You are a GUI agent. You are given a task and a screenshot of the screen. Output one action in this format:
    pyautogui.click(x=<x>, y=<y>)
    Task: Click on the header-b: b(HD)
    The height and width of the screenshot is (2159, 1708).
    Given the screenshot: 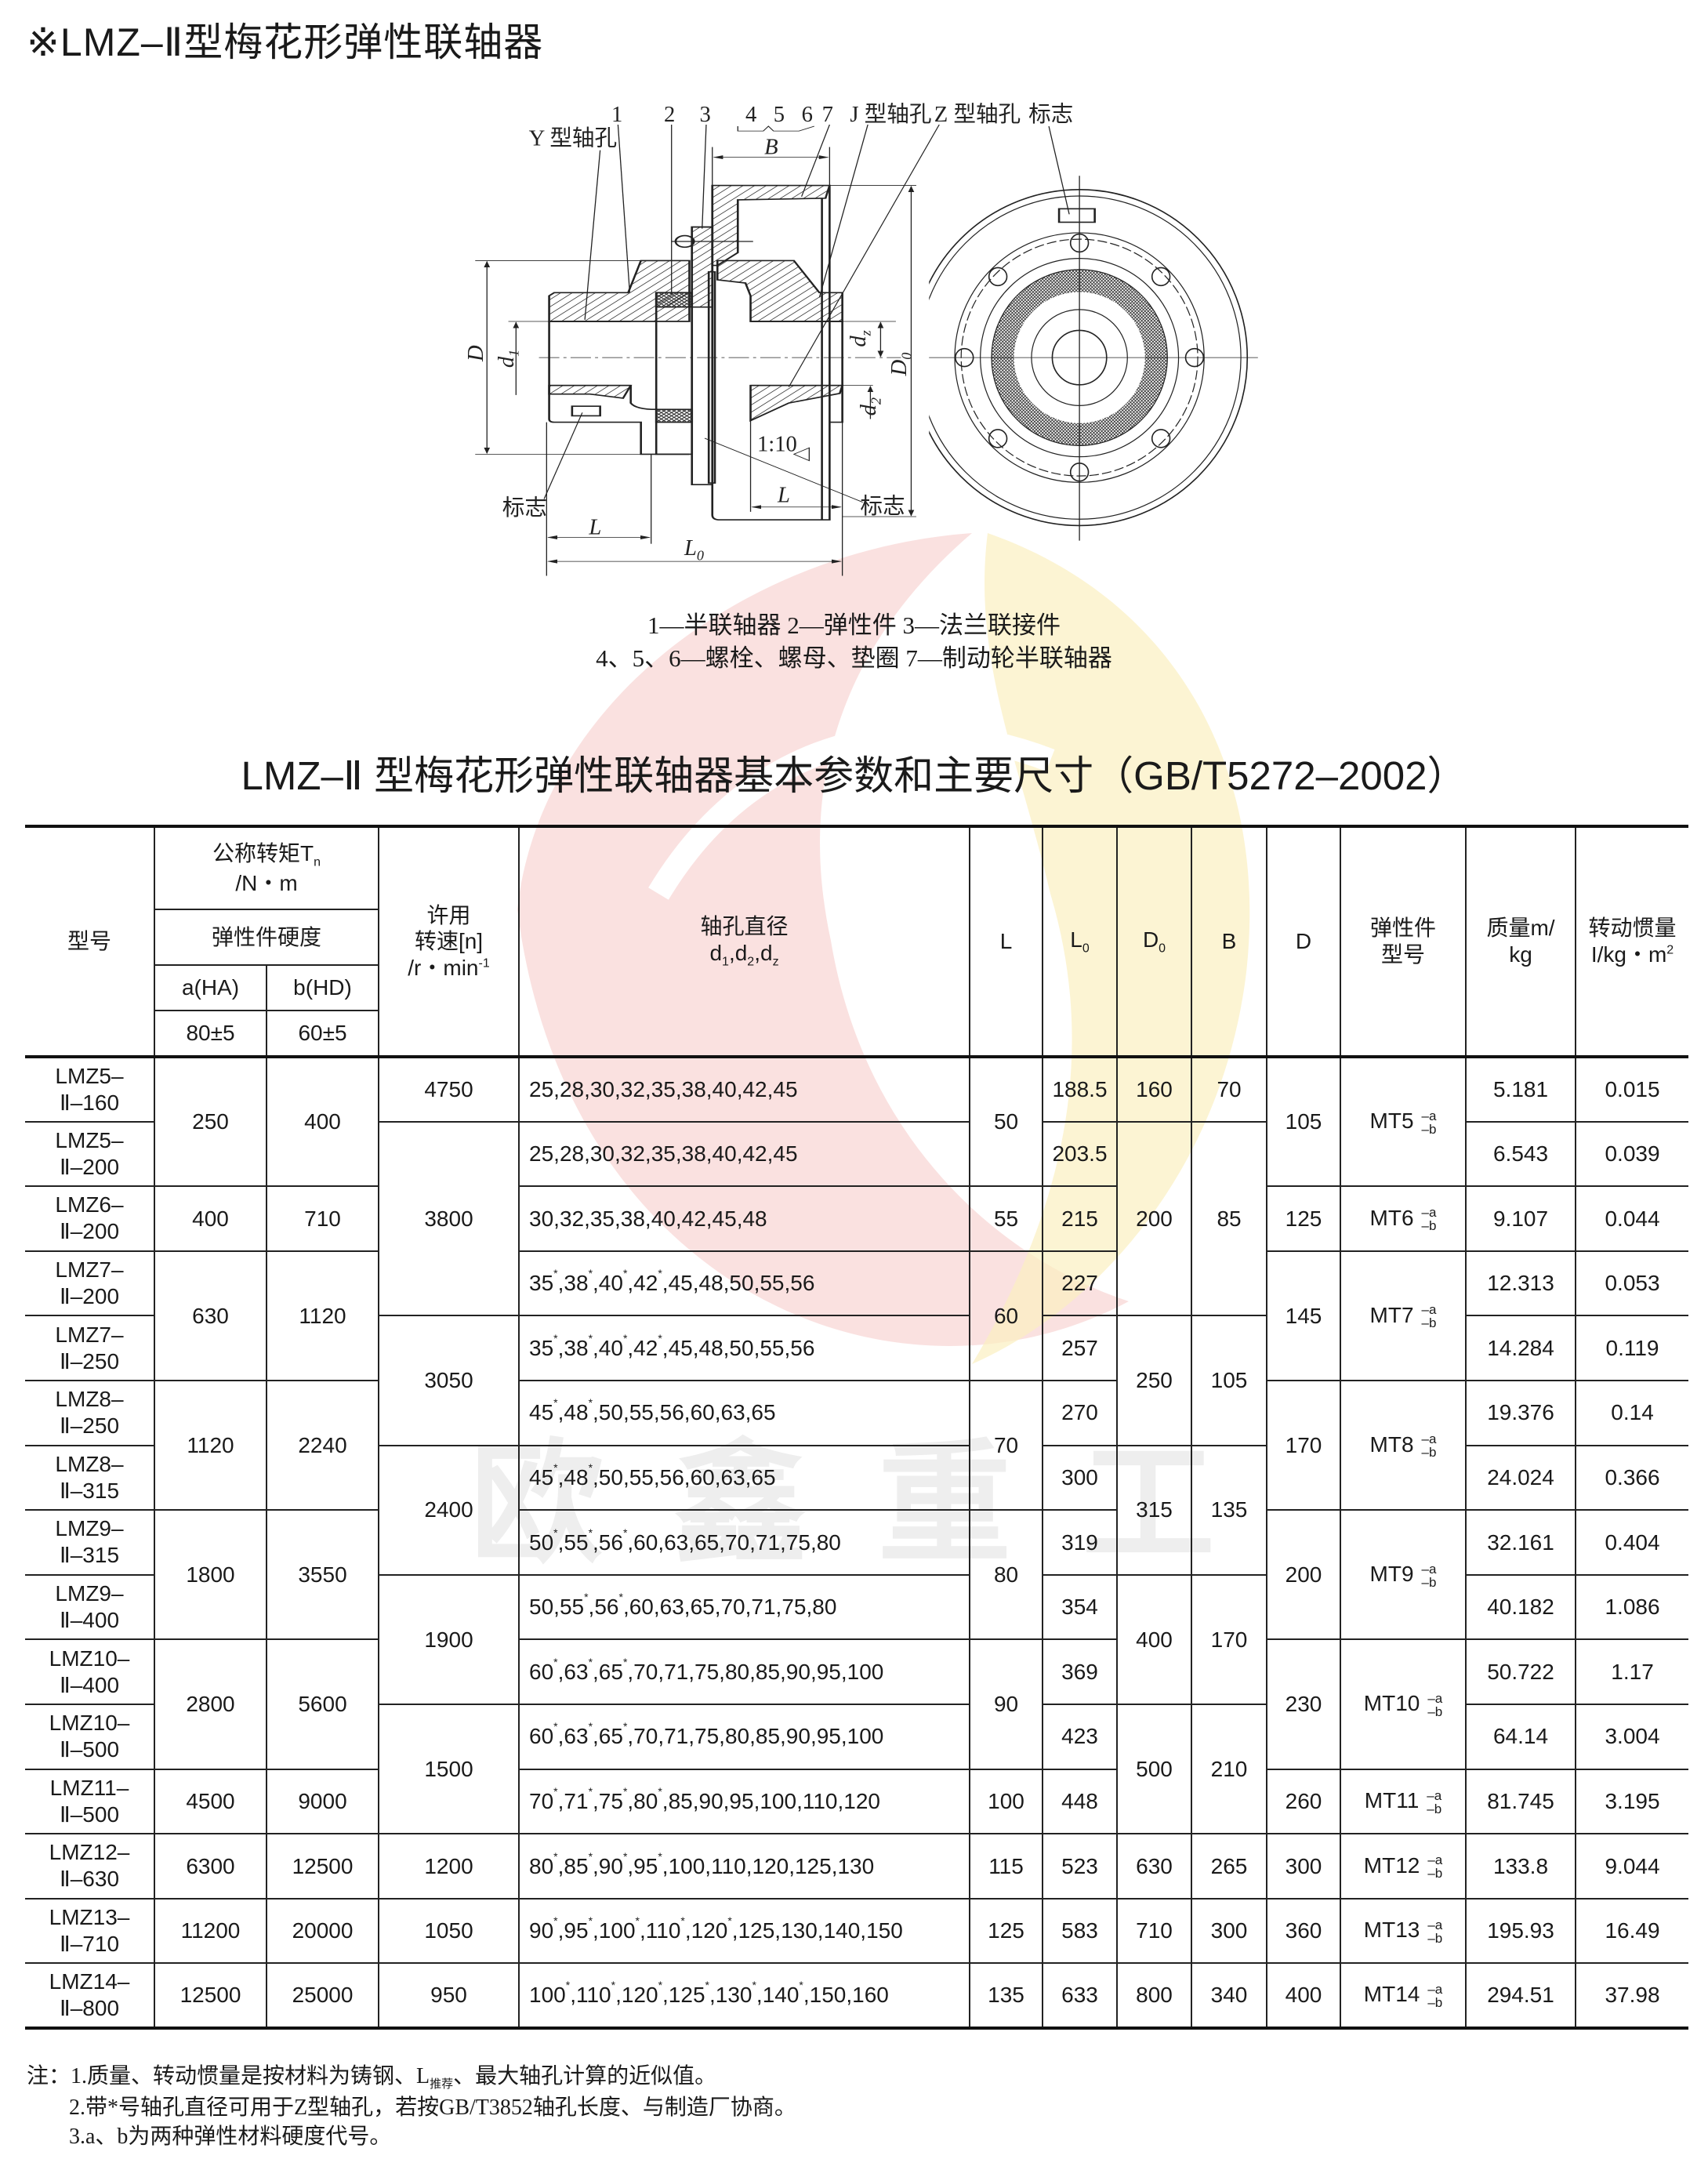 What is the action you would take?
    pyautogui.click(x=322, y=987)
    